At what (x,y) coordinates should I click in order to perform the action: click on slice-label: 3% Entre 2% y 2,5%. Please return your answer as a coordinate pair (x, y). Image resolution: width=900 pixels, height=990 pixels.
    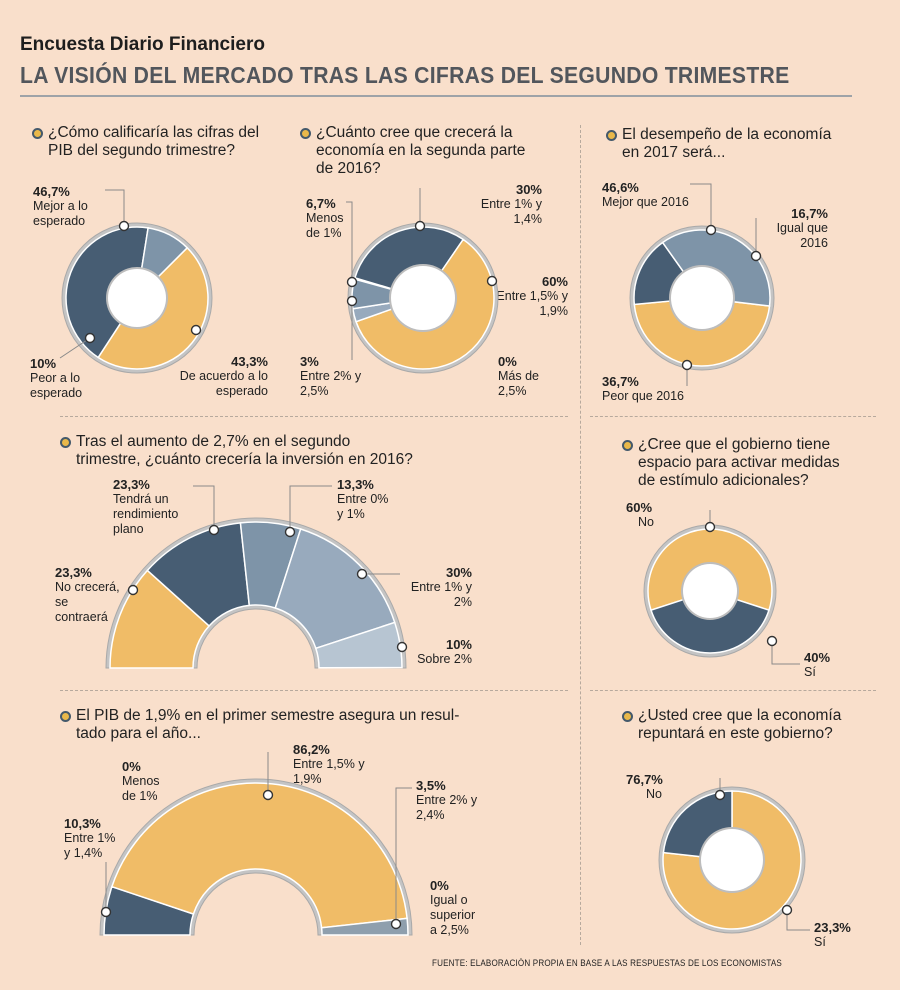
    Looking at the image, I should click on (332, 376).